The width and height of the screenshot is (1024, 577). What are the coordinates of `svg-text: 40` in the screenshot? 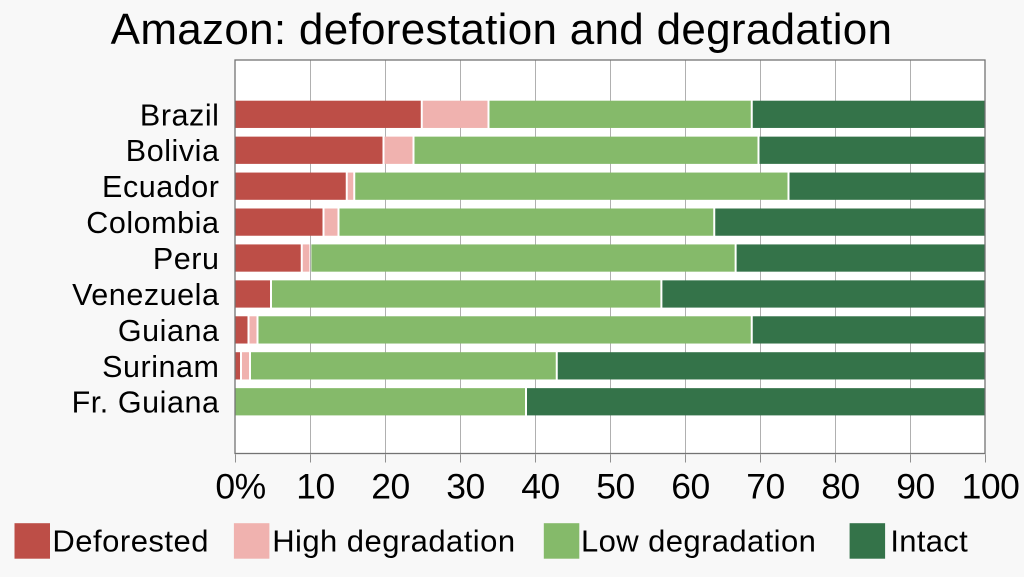 It's located at (540, 487).